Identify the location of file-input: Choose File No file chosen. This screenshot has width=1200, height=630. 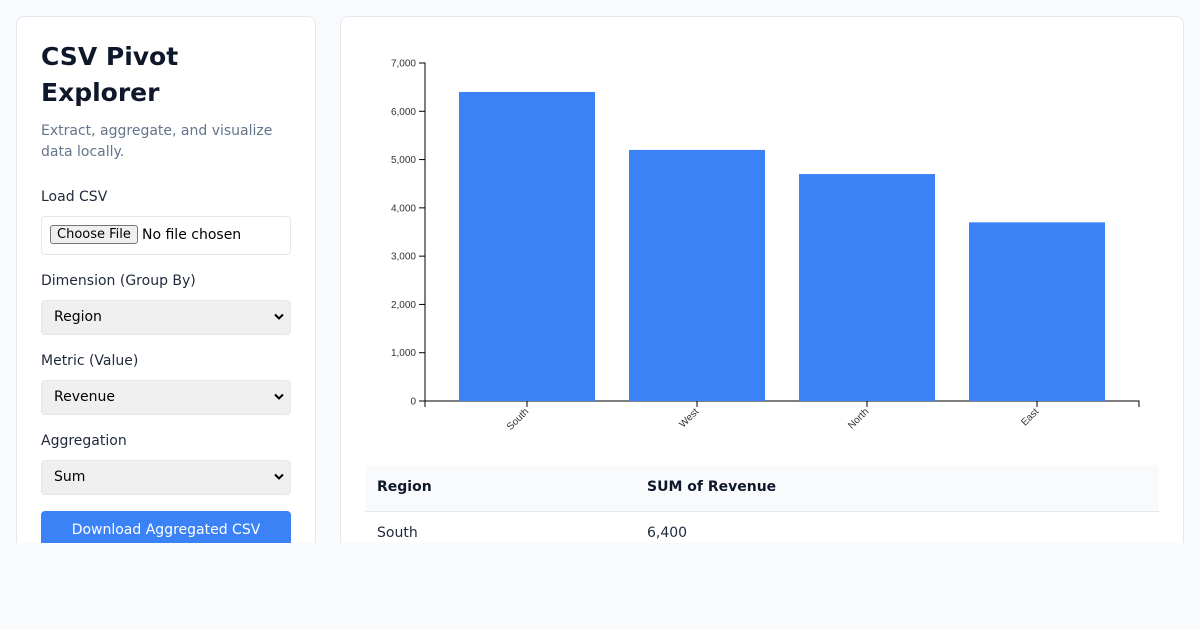
(166, 235).